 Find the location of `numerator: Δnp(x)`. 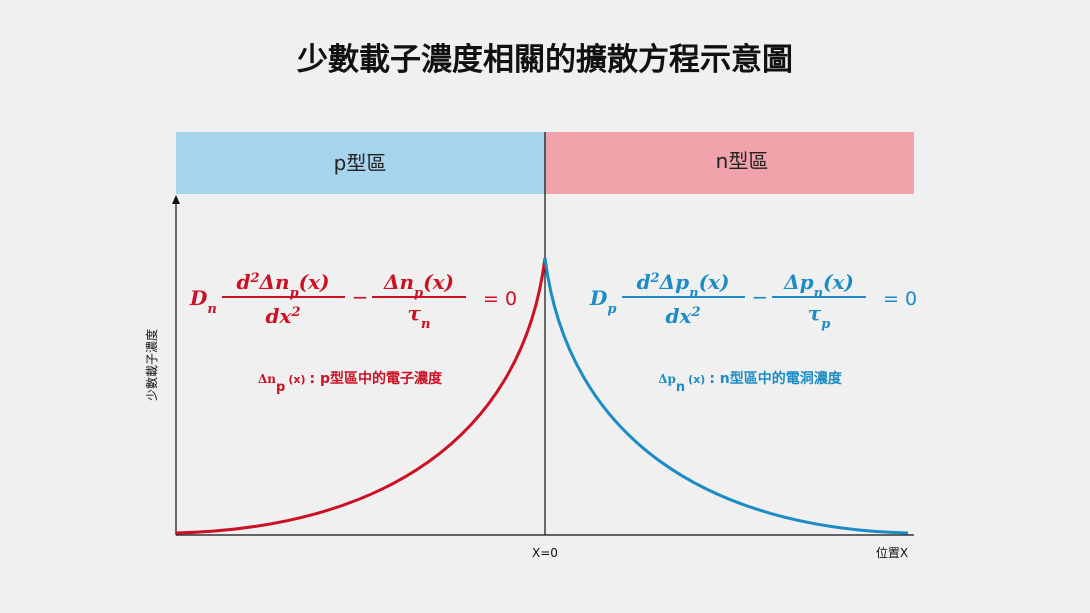

numerator: Δnp(x) is located at coordinates (418, 285).